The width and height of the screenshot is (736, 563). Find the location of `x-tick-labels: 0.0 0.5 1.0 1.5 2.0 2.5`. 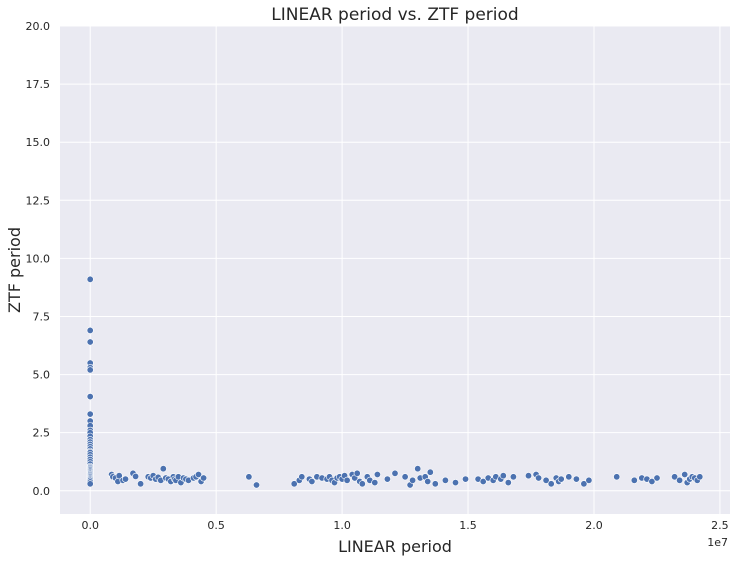

x-tick-labels: 0.0 0.5 1.0 1.5 2.0 2.5 is located at coordinates (404, 525).